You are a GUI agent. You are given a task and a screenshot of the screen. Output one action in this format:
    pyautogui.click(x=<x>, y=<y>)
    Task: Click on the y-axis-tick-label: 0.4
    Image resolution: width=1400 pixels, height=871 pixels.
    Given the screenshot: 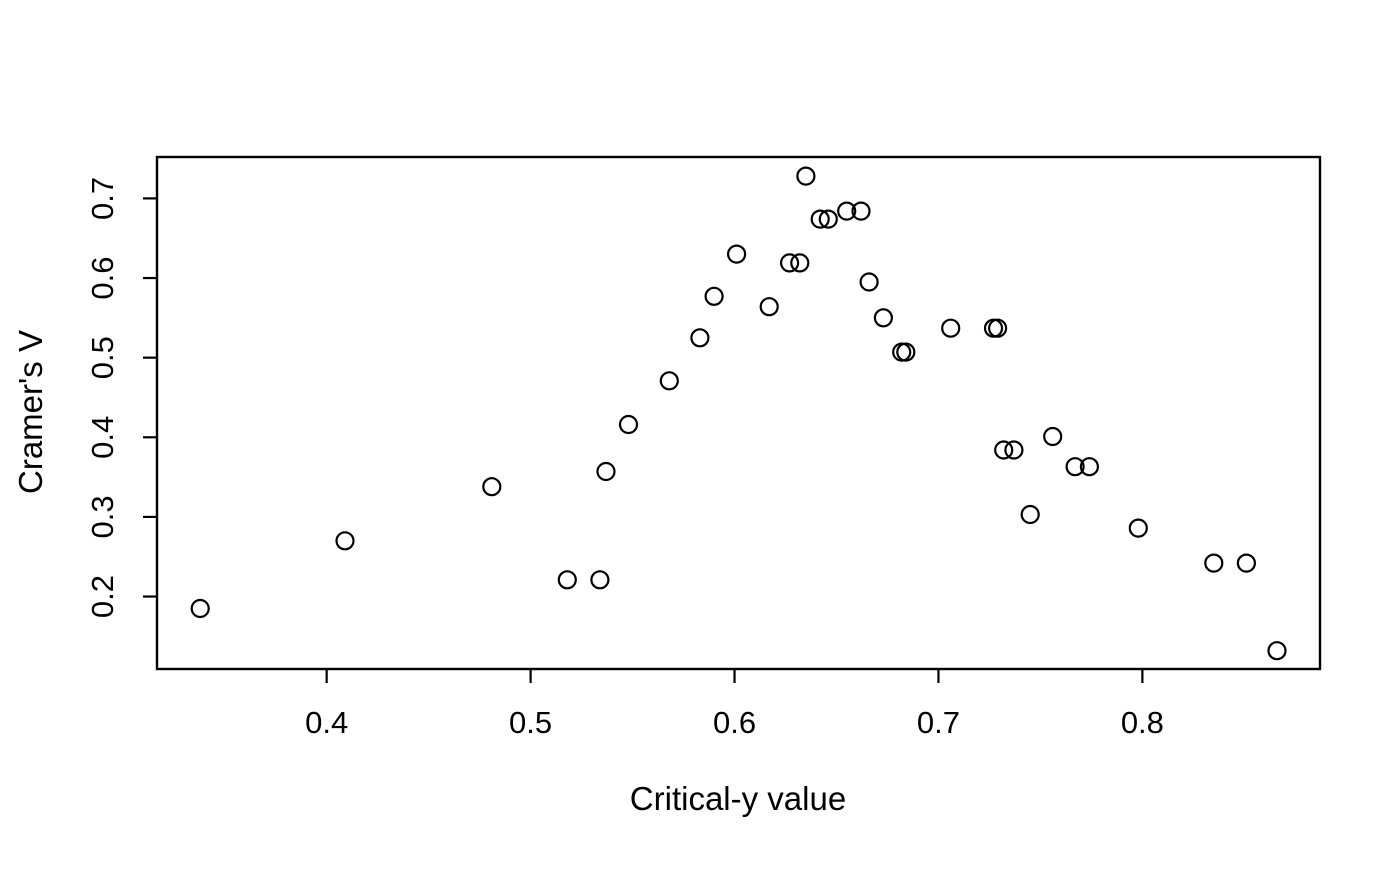 What is the action you would take?
    pyautogui.click(x=102, y=437)
    